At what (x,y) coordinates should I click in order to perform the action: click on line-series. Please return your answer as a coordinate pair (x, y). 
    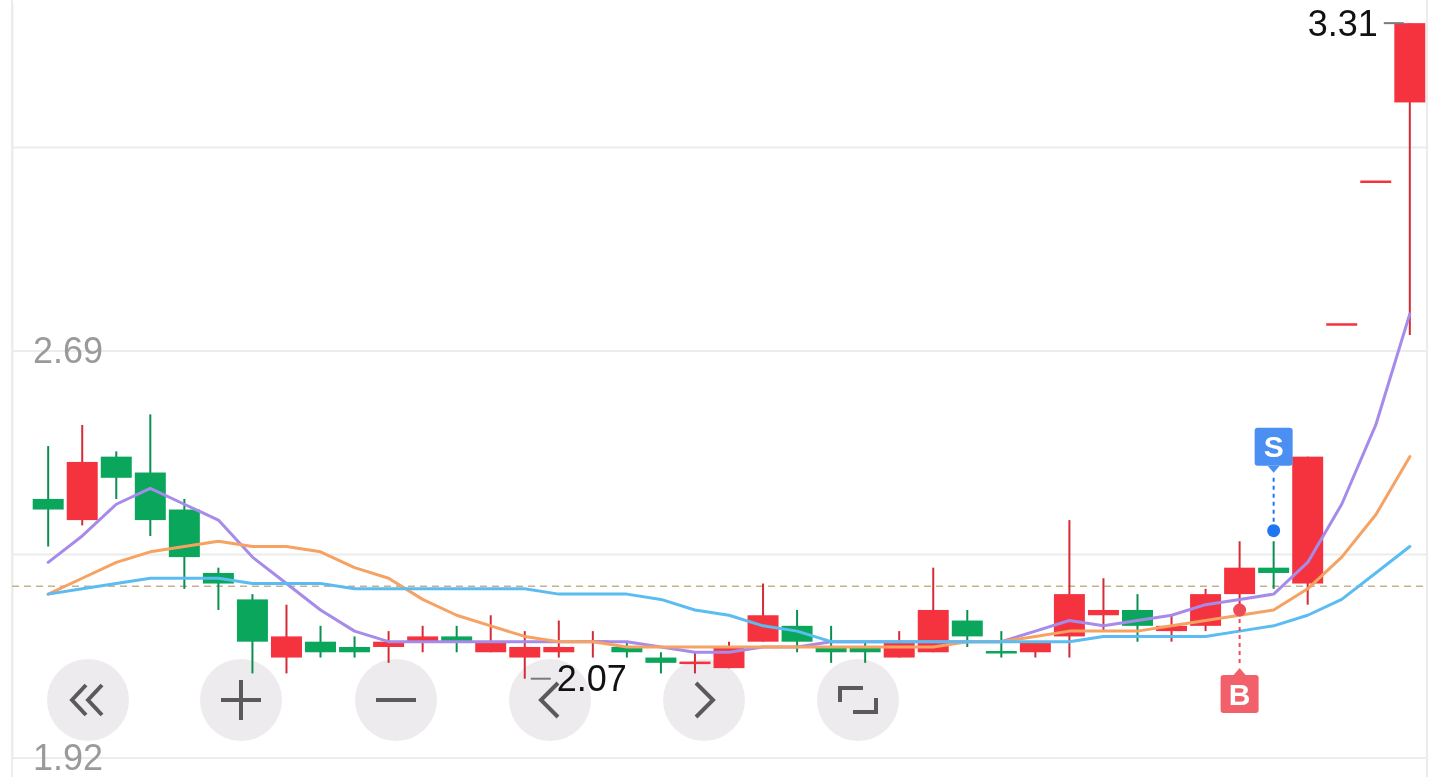
    Looking at the image, I should click on (729, 594).